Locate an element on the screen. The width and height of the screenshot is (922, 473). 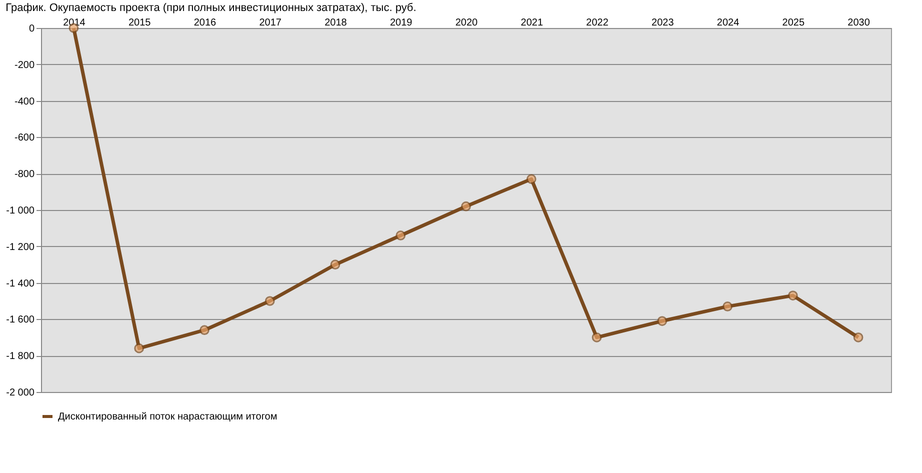
y-tick-label: 0 is located at coordinates (31, 29).